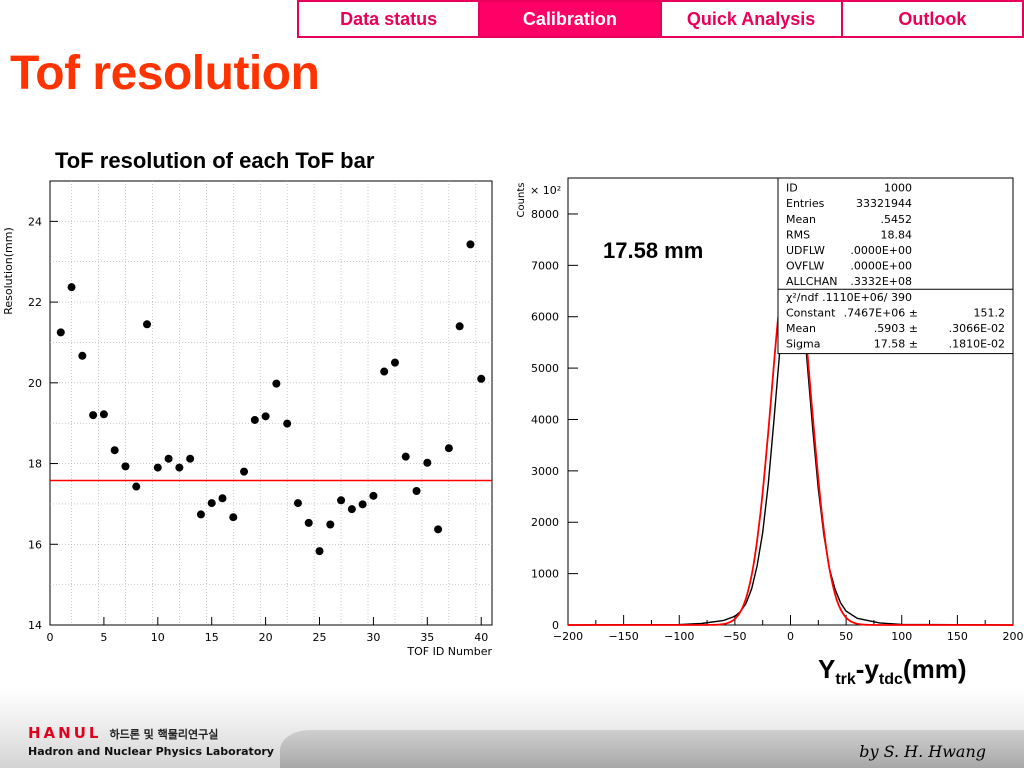  Describe the element at coordinates (545, 574) in the screenshot. I see `y-tick-label: 1000` at that location.